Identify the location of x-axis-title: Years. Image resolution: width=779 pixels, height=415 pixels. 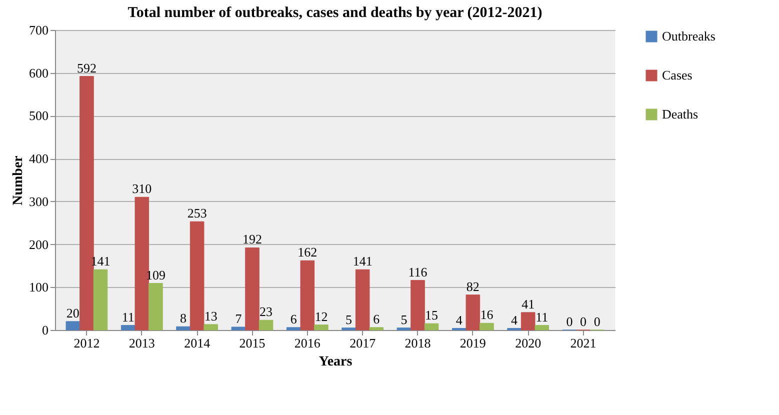
(335, 362).